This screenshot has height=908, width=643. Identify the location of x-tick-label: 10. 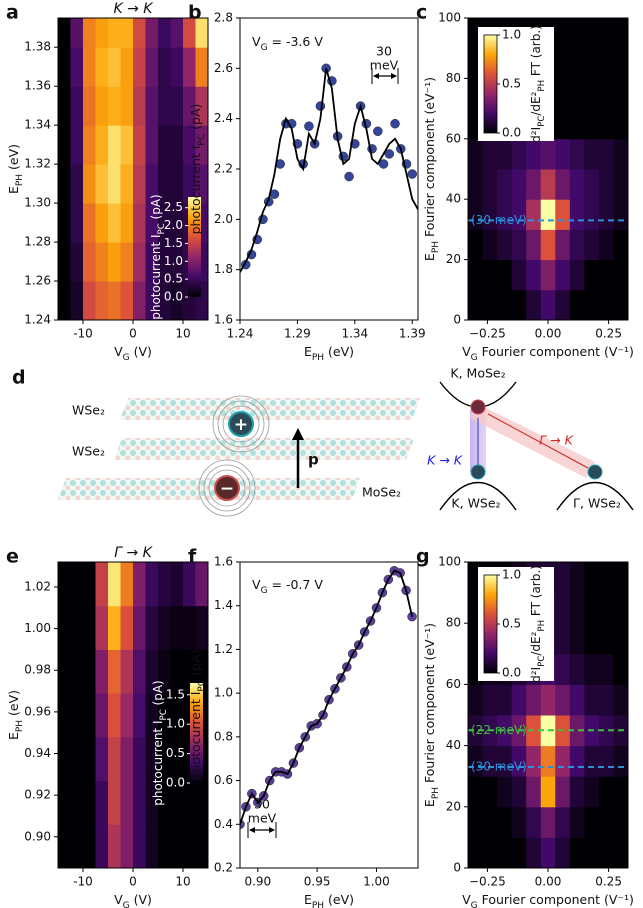
(182, 334).